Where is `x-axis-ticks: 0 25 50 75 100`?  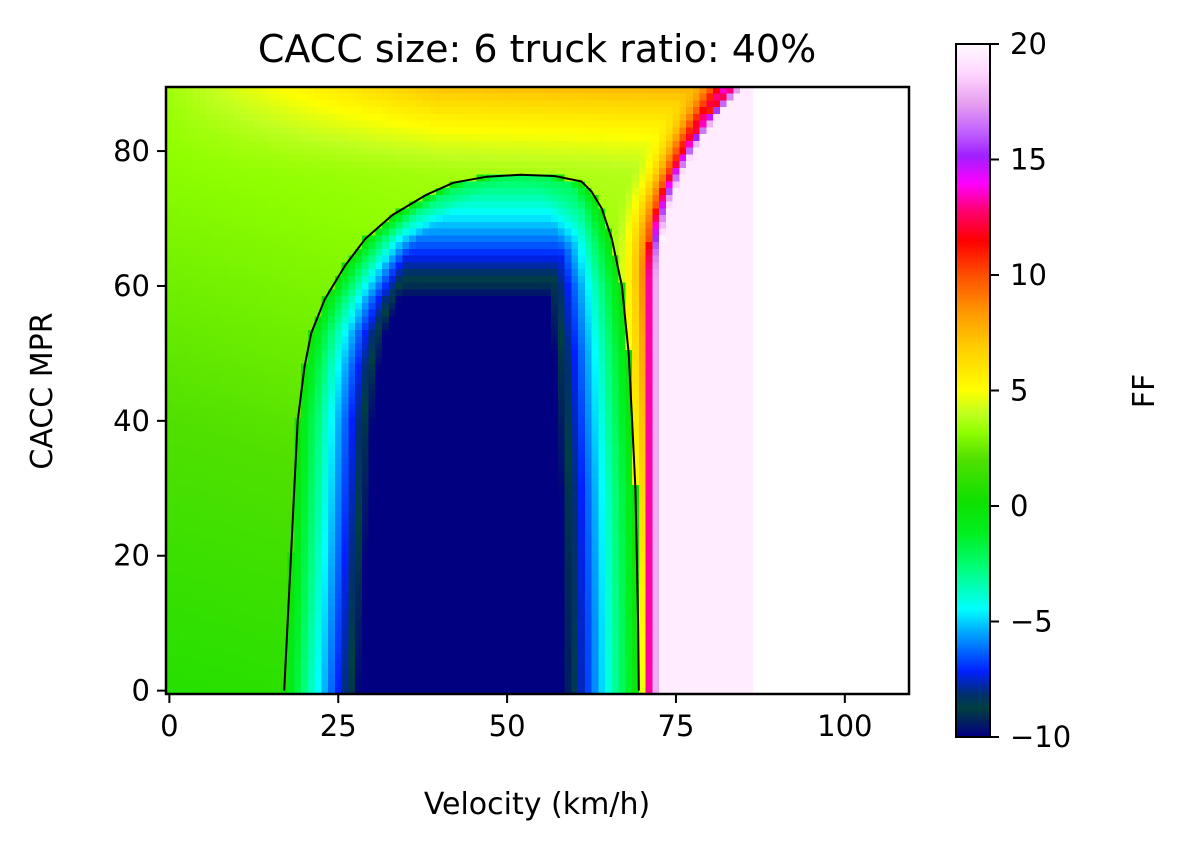 x-axis-ticks: 0 25 50 75 100 is located at coordinates (516, 718).